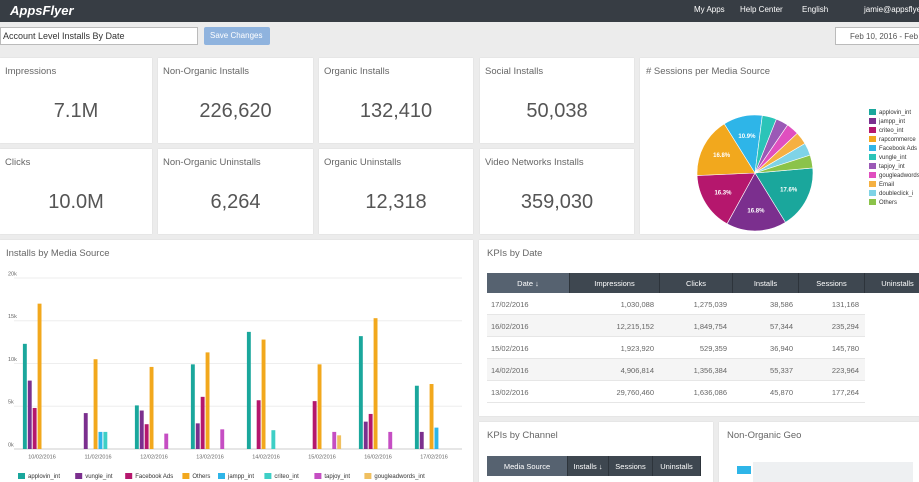  What do you see at coordinates (527, 466) in the screenshot?
I see `column-header: Media Source` at bounding box center [527, 466].